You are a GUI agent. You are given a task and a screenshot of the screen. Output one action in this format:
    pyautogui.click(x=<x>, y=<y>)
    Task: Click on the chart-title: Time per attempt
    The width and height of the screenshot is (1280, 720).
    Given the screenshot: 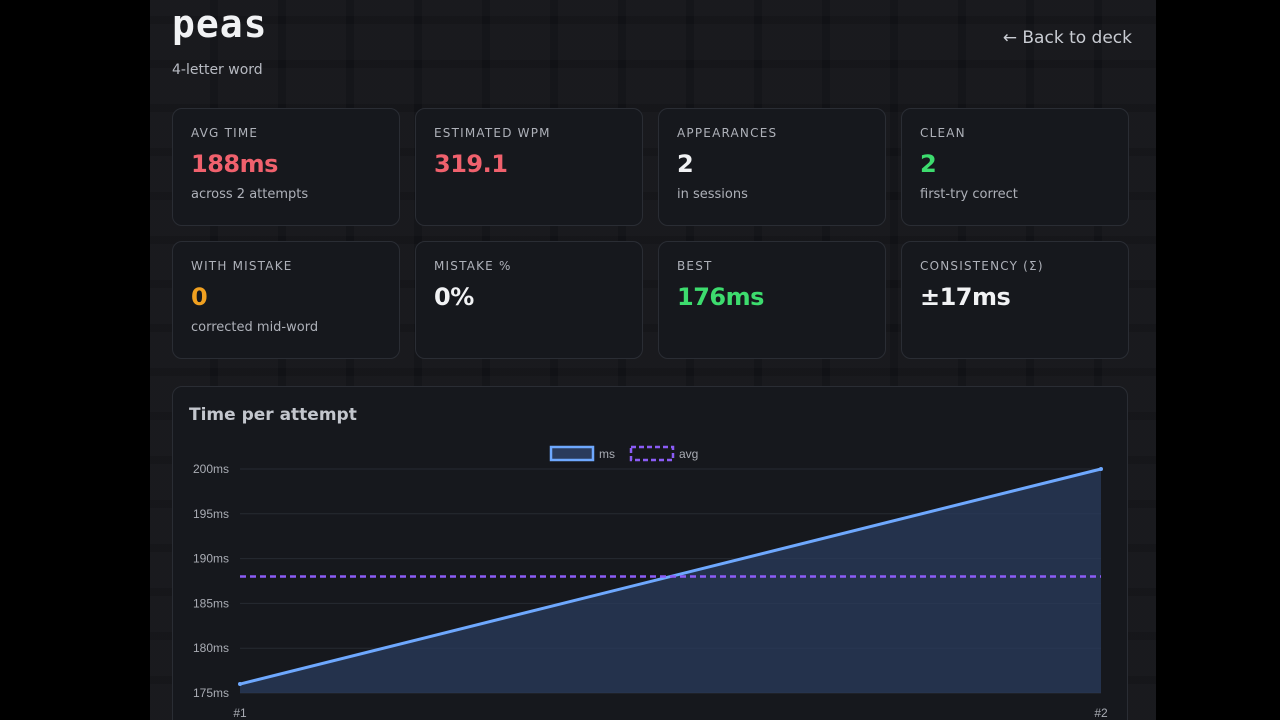 What is the action you would take?
    pyautogui.click(x=273, y=415)
    